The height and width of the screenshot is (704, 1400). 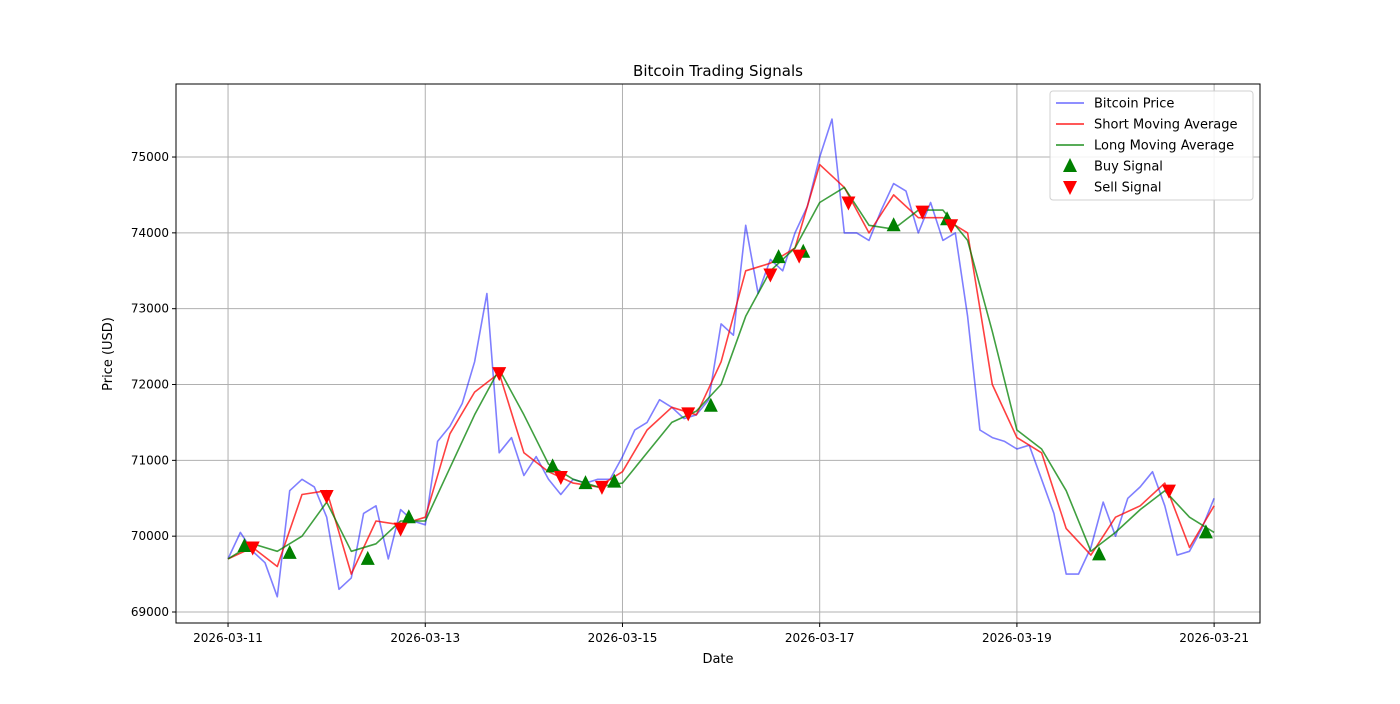 I want to click on y-axis-label: Price (USD), so click(x=108, y=354).